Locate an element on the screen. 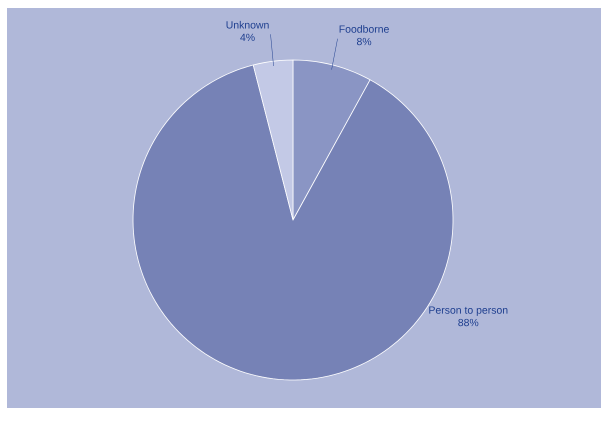 This screenshot has height=430, width=608. data-label: 4% is located at coordinates (247, 38).